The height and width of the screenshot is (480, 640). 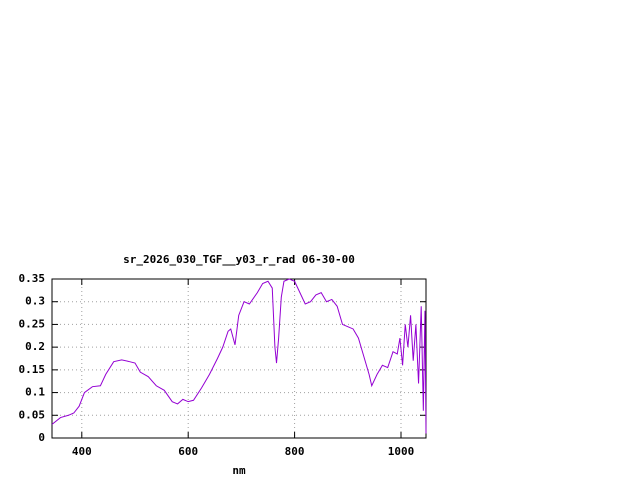 I want to click on y-tick-label: 0, so click(x=41, y=437).